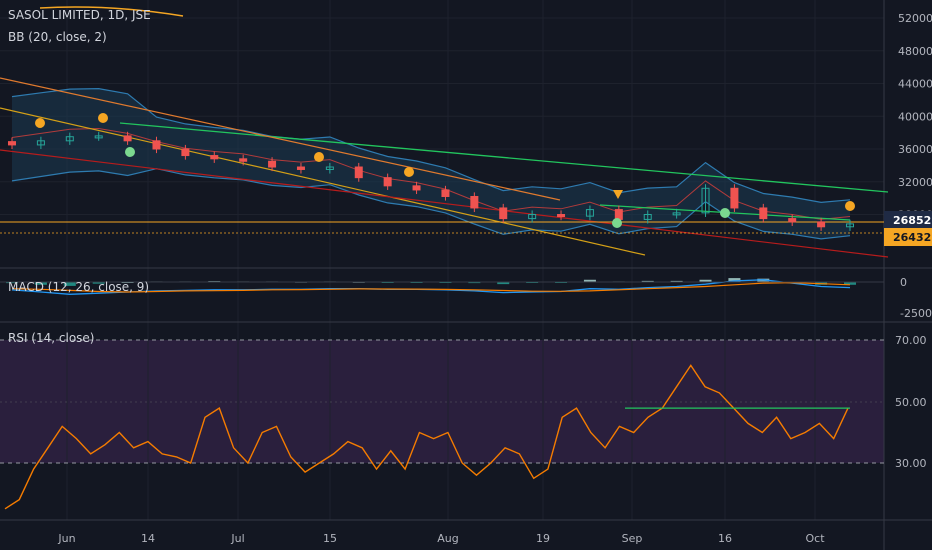 The image size is (932, 550). I want to click on x-tick-label: 16, so click(725, 538).